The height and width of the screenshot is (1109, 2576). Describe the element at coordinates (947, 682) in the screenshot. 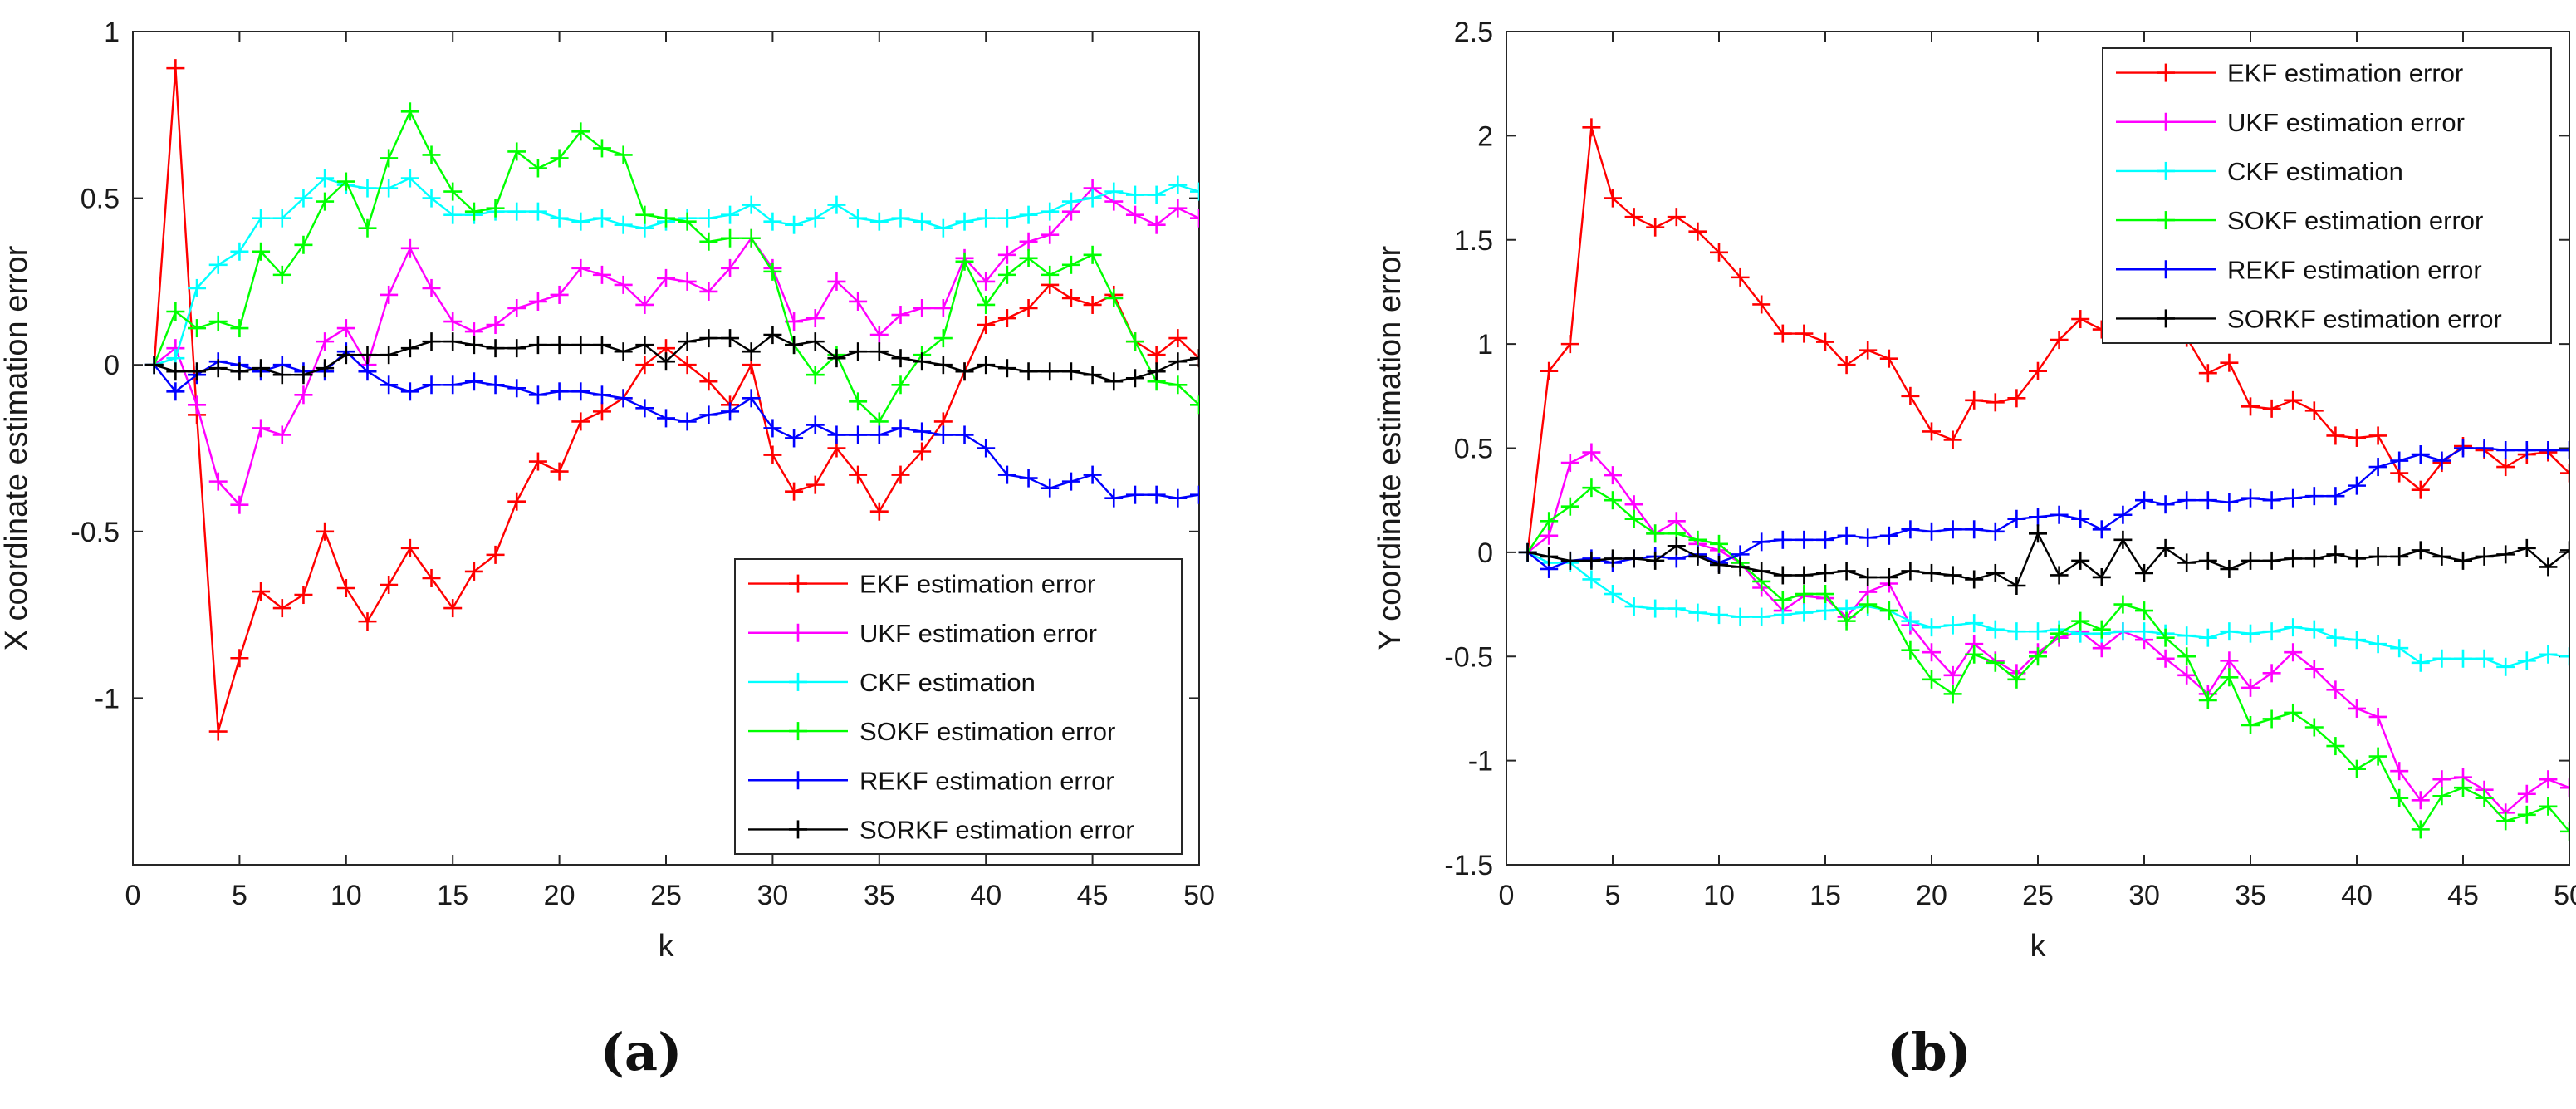

I see `chart-a-legend-entry-ckf-estimation-label: CKF estimation` at that location.